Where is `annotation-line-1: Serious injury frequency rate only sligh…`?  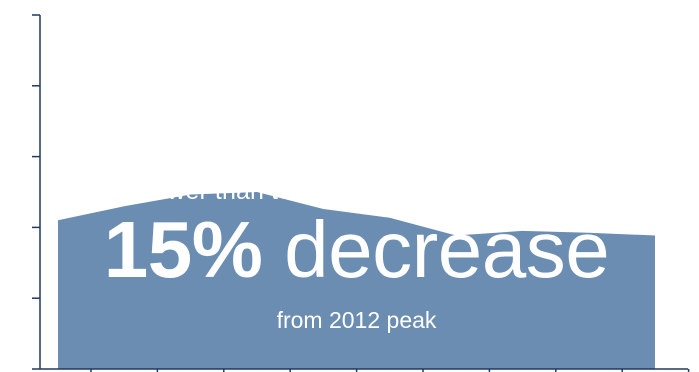 annotation-line-1: Serious injury frequency rate only sligh… is located at coordinates (356, 159).